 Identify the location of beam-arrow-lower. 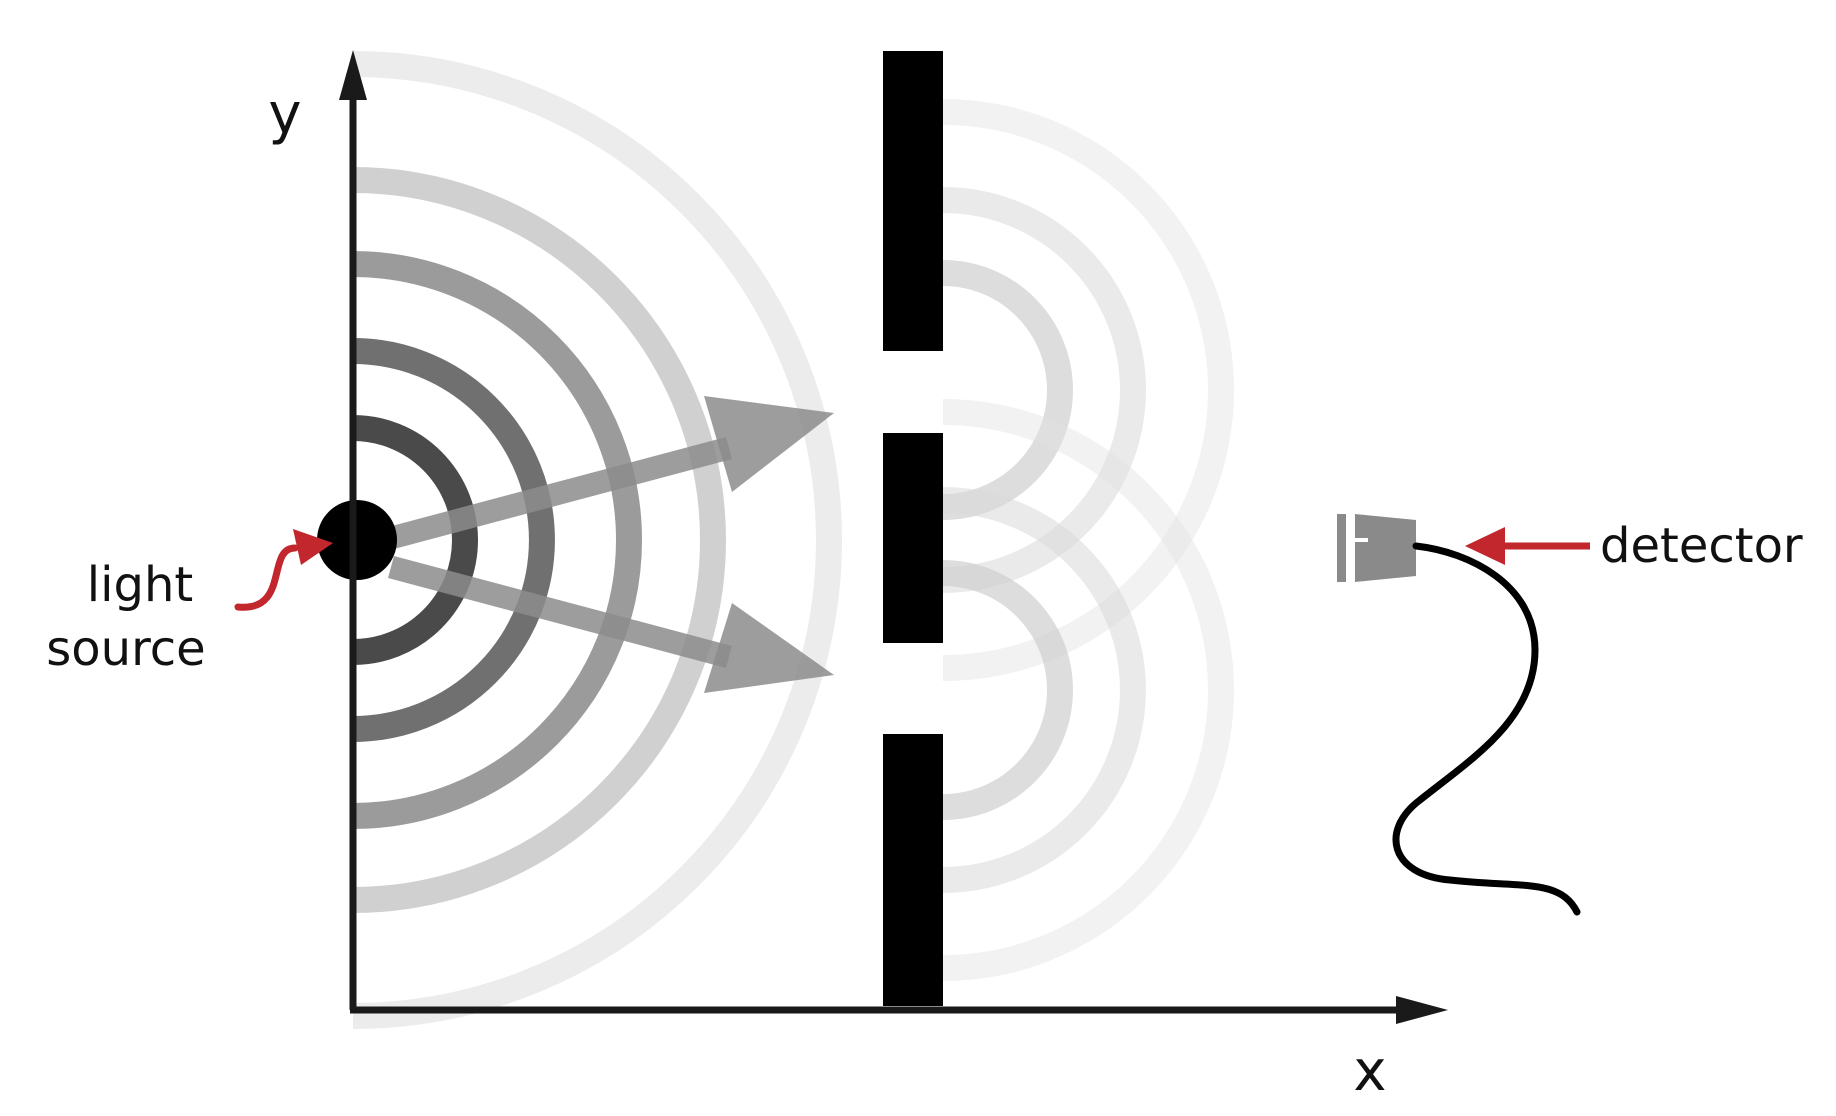
(611, 624).